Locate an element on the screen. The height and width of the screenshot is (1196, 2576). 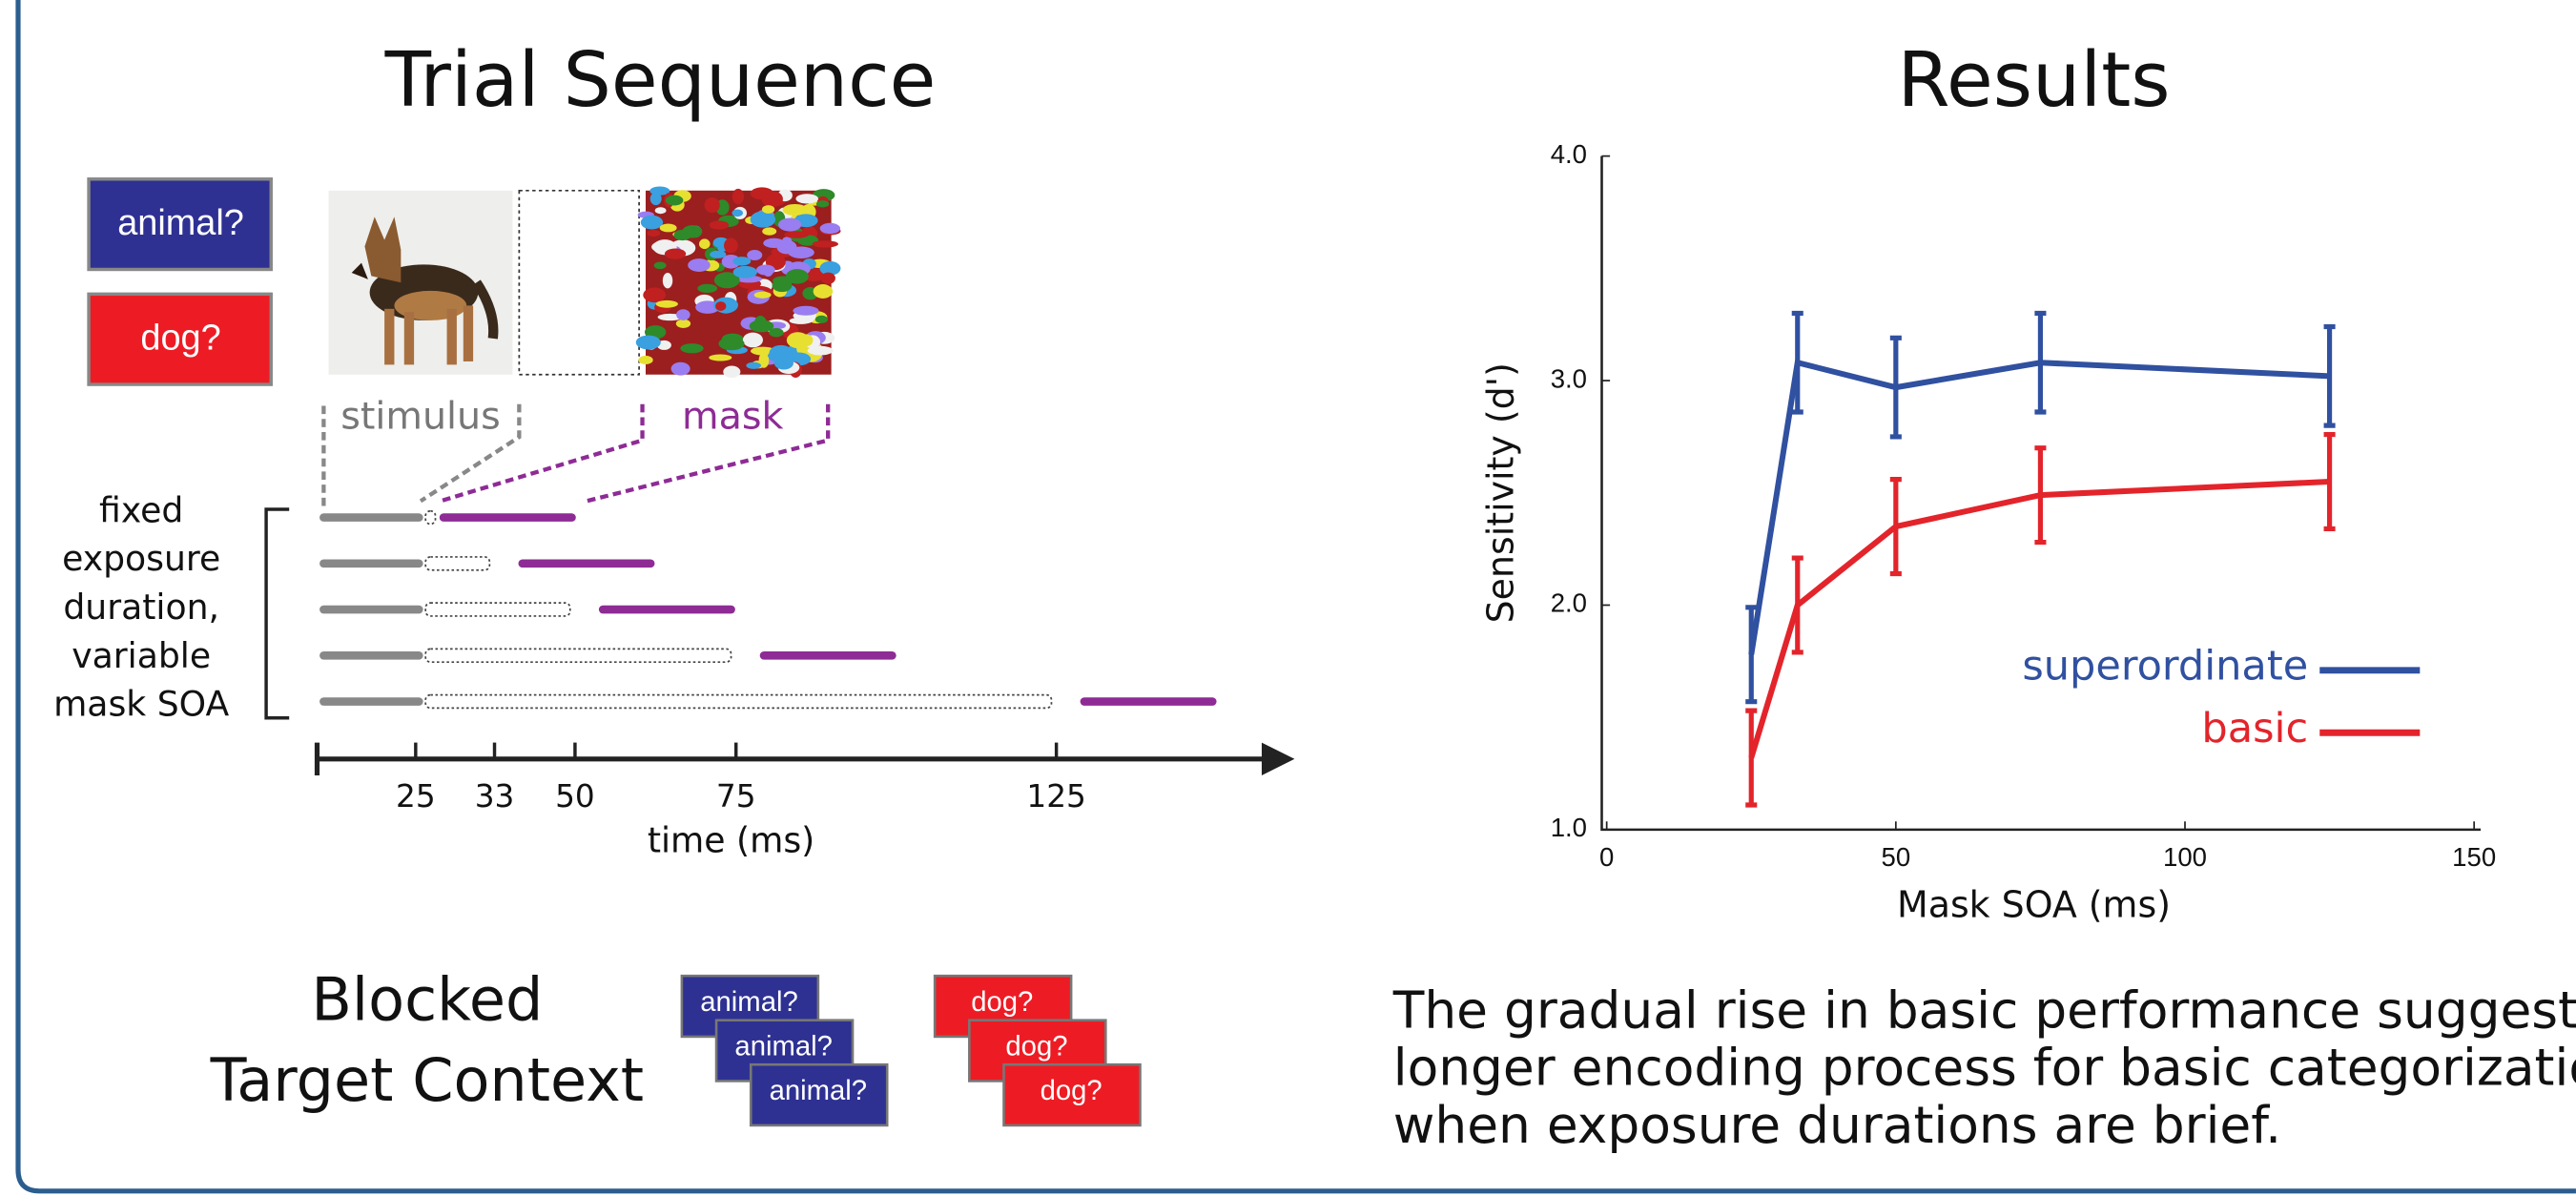
legend-label: superordinate is located at coordinates (2165, 667).